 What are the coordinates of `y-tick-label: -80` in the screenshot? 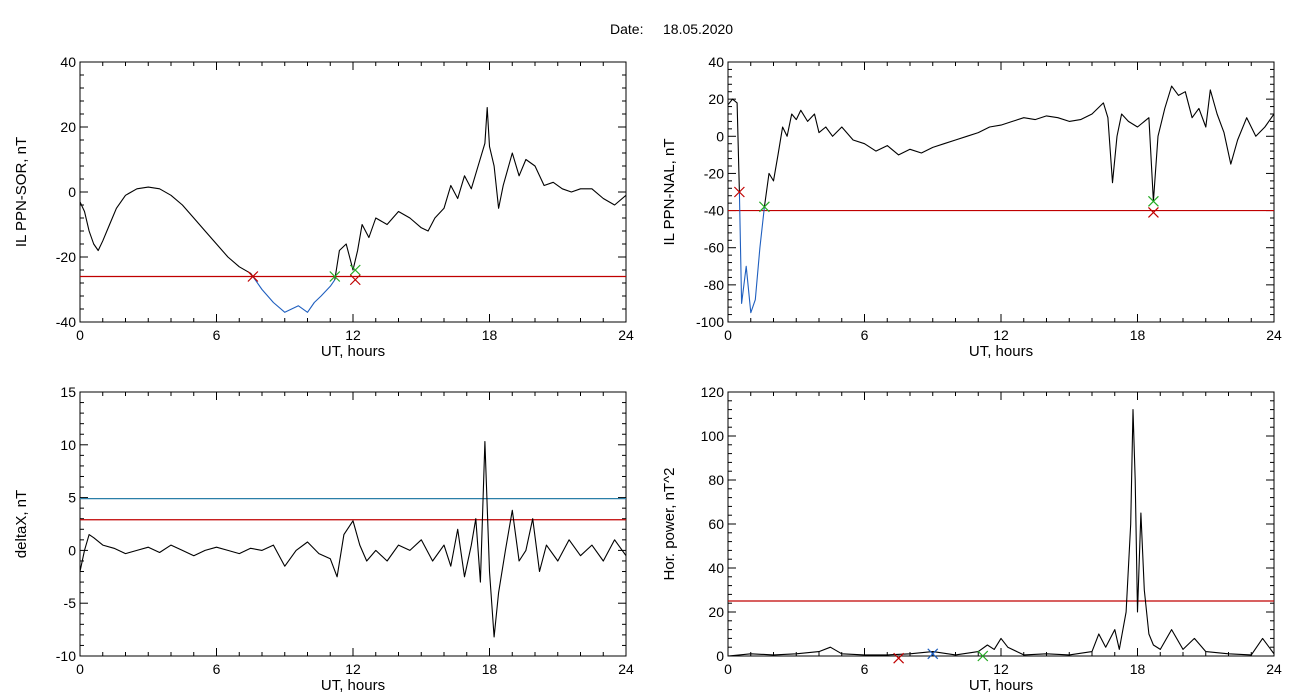 It's located at (714, 285).